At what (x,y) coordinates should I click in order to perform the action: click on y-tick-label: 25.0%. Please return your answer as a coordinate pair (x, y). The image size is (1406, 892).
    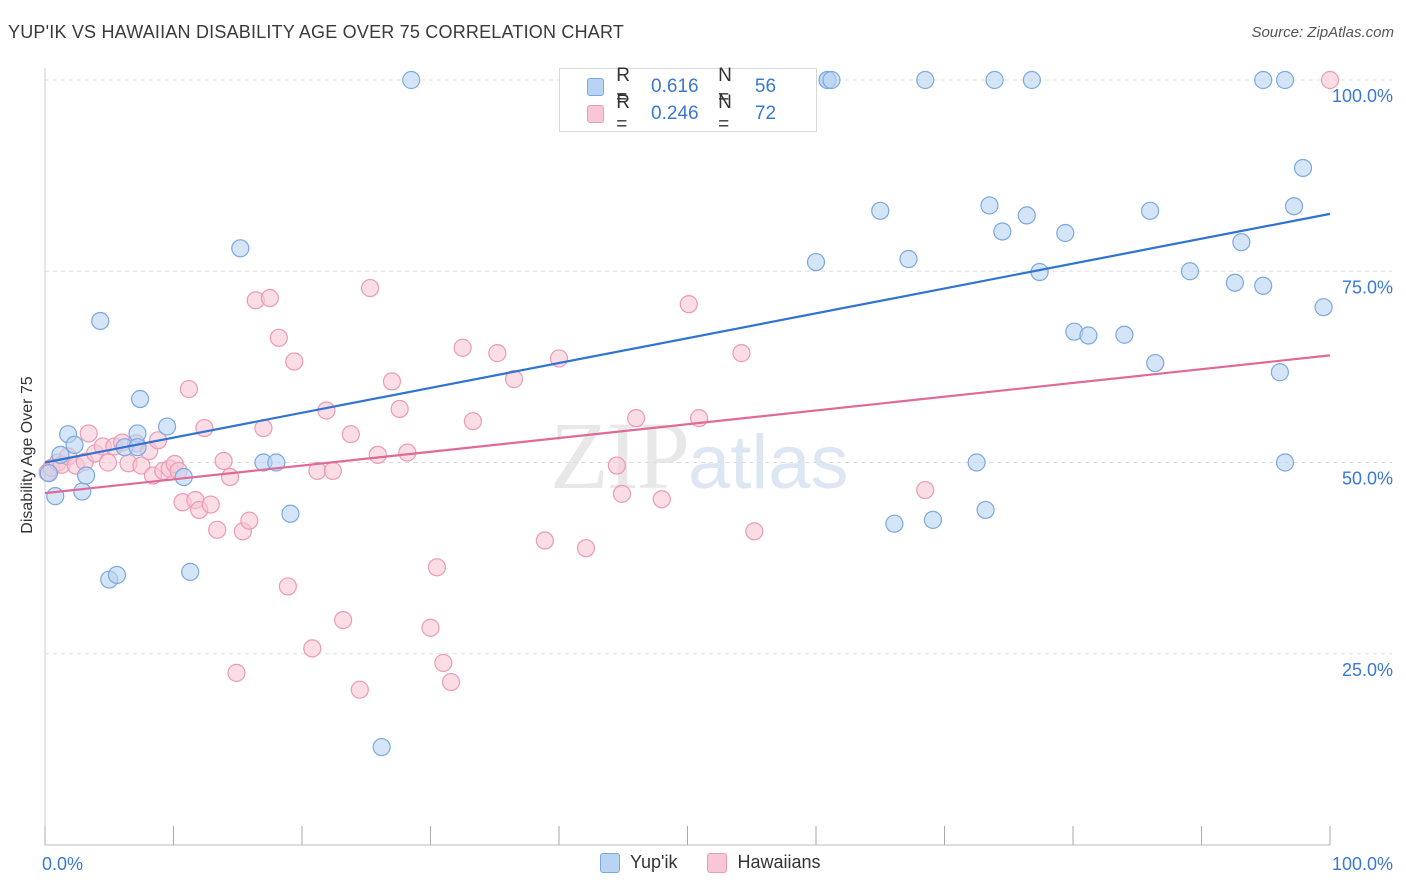
    Looking at the image, I should click on (1367, 670).